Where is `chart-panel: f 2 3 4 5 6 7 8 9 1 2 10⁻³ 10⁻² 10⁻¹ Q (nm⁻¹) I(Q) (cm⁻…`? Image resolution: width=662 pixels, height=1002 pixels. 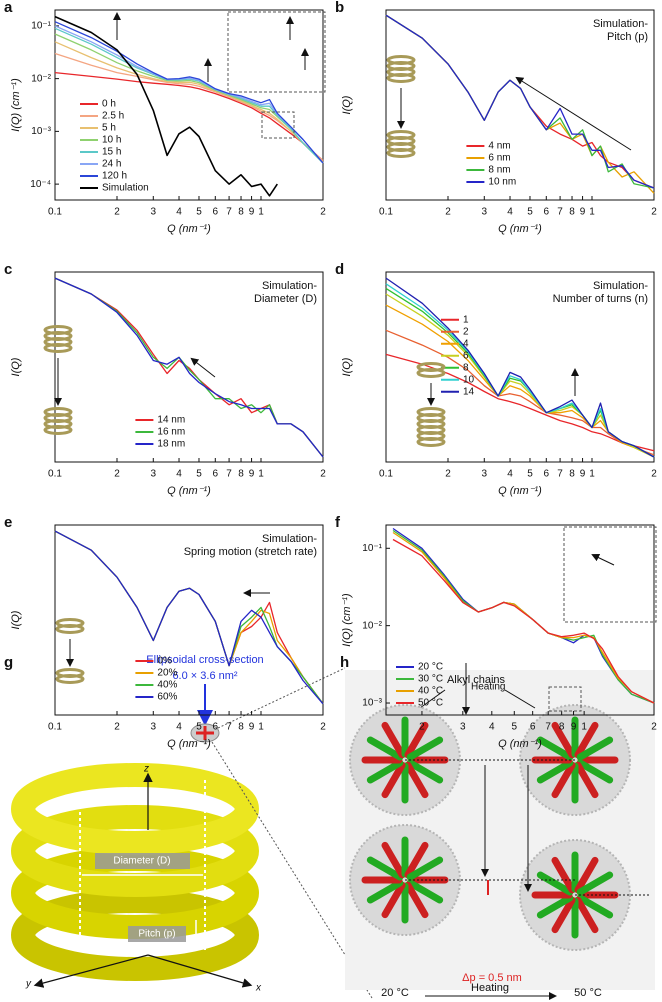
chart-panel: f 2 3 4 5 6 7 8 9 1 2 10⁻³ 10⁻² 10⁻¹ Q (nm⁻¹) I(Q) (cm⁻… is located at coordinates (496, 632).